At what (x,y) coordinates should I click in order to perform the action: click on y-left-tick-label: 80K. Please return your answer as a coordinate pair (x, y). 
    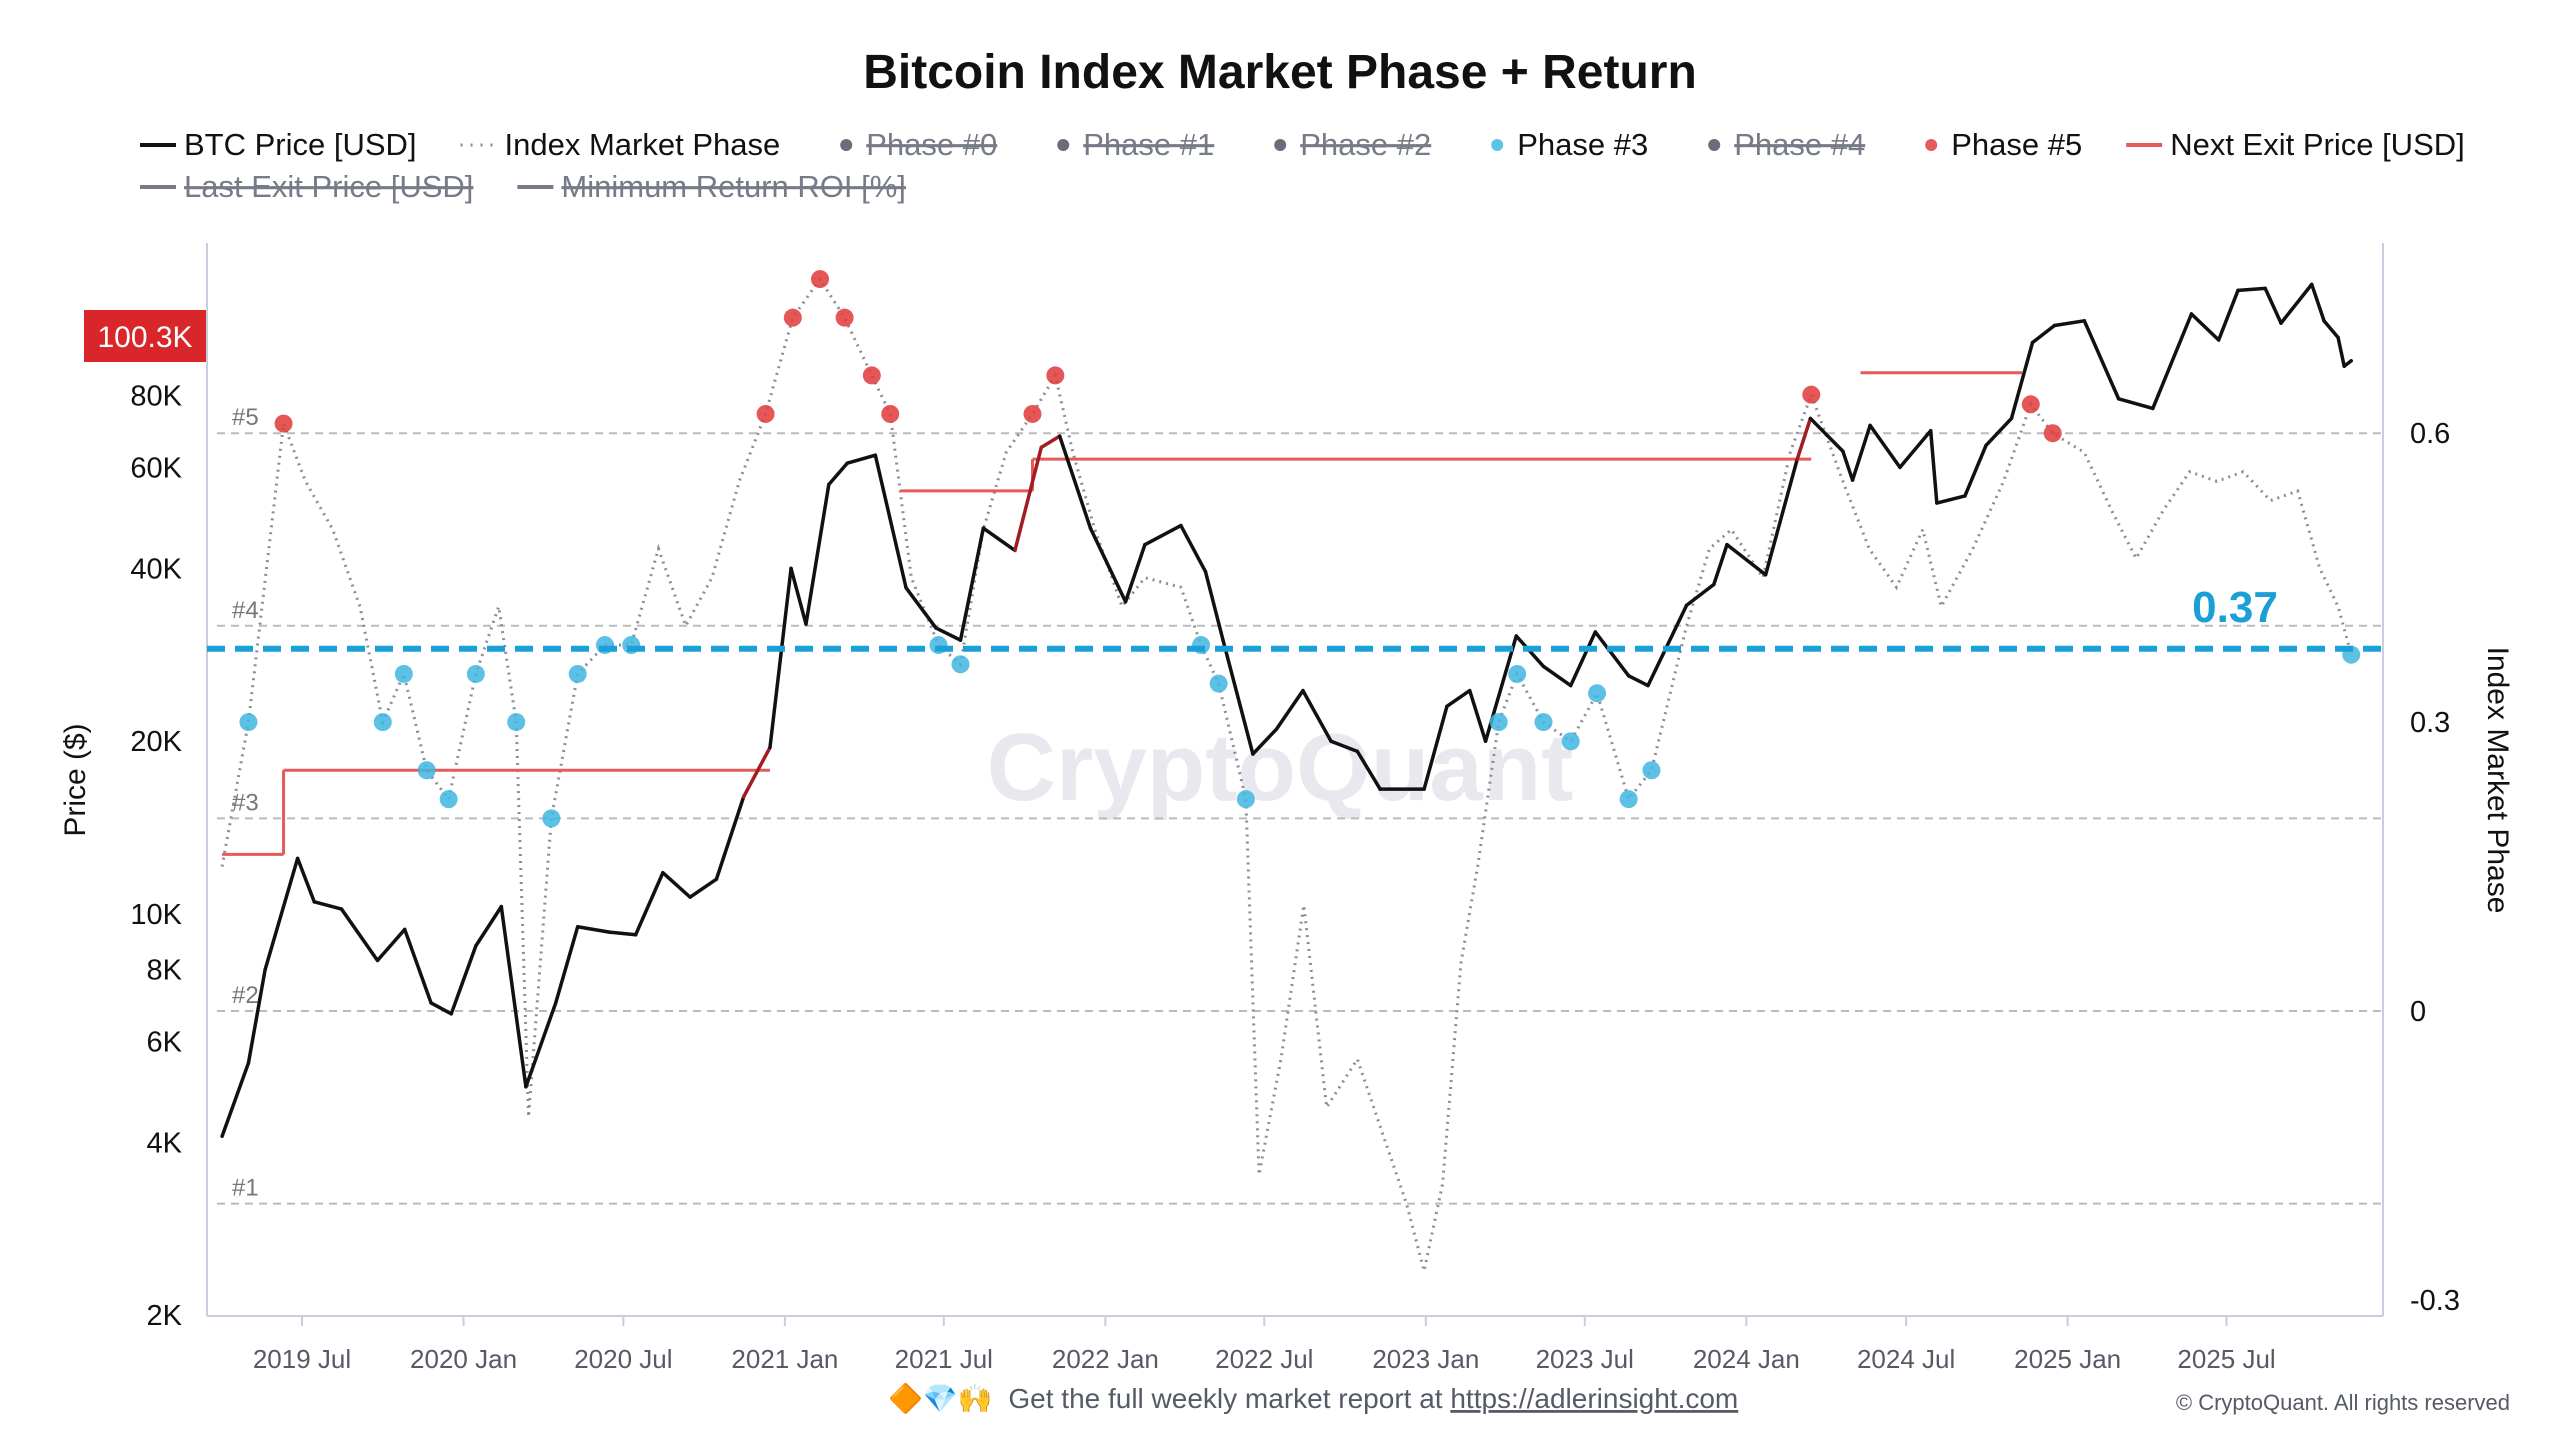
    Looking at the image, I should click on (156, 397).